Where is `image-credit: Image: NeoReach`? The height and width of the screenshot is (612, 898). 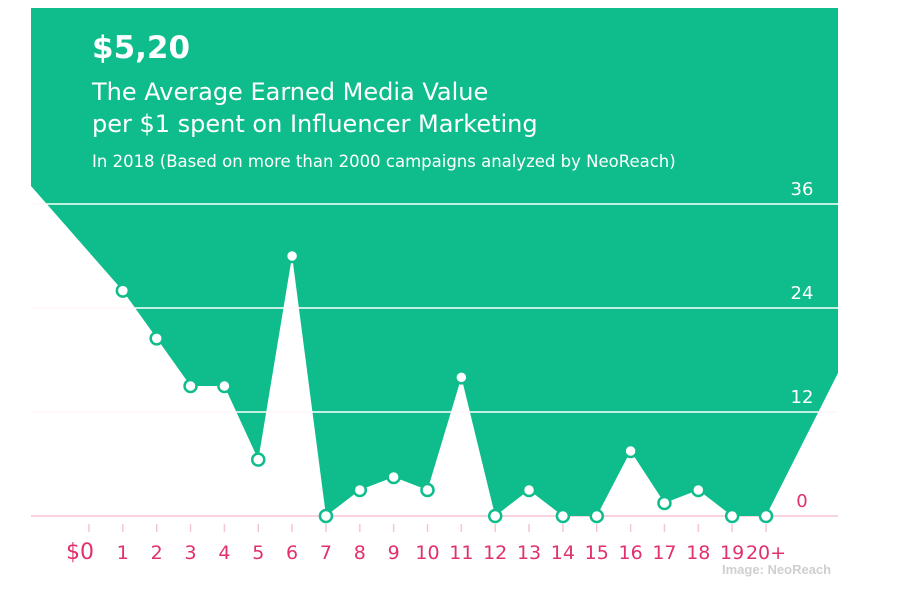 image-credit: Image: NeoReach is located at coordinates (777, 569).